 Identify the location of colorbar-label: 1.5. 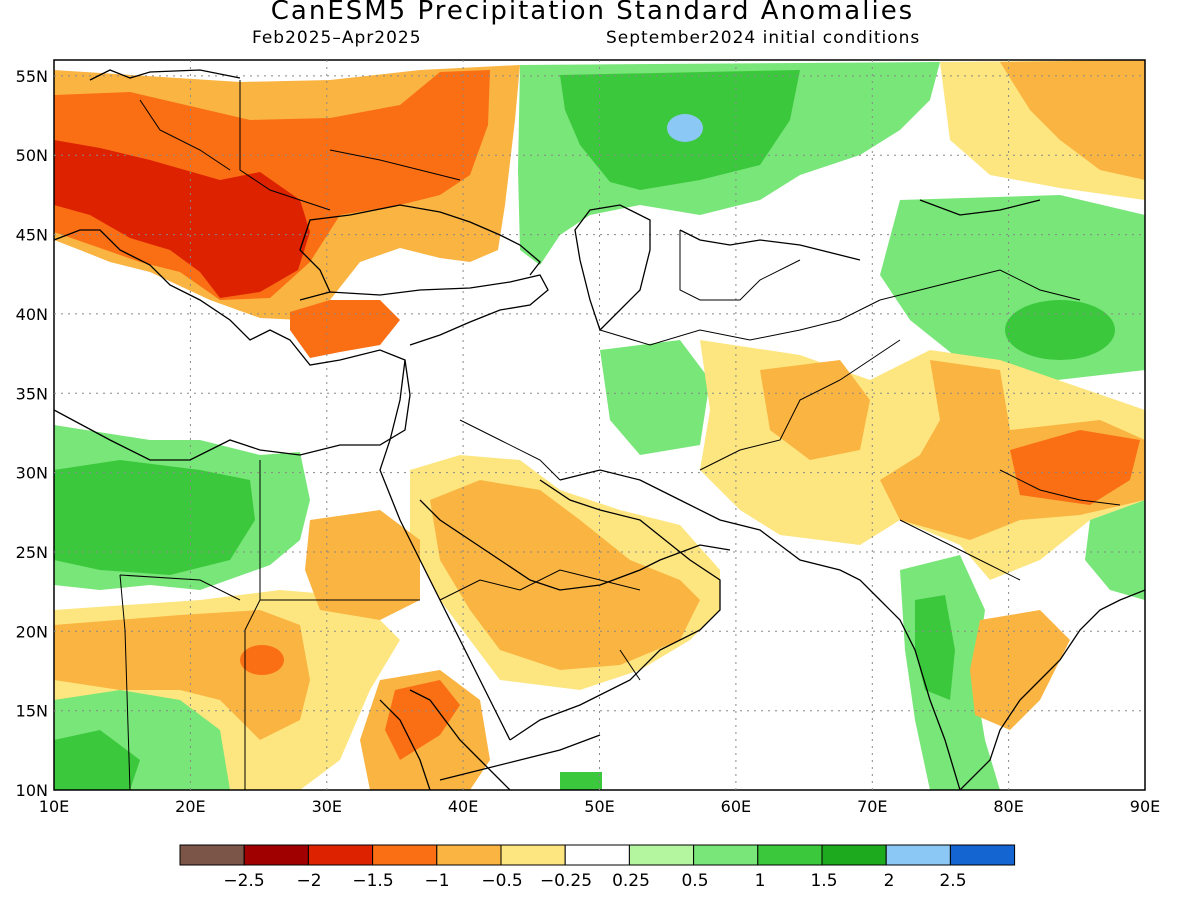
(823, 881).